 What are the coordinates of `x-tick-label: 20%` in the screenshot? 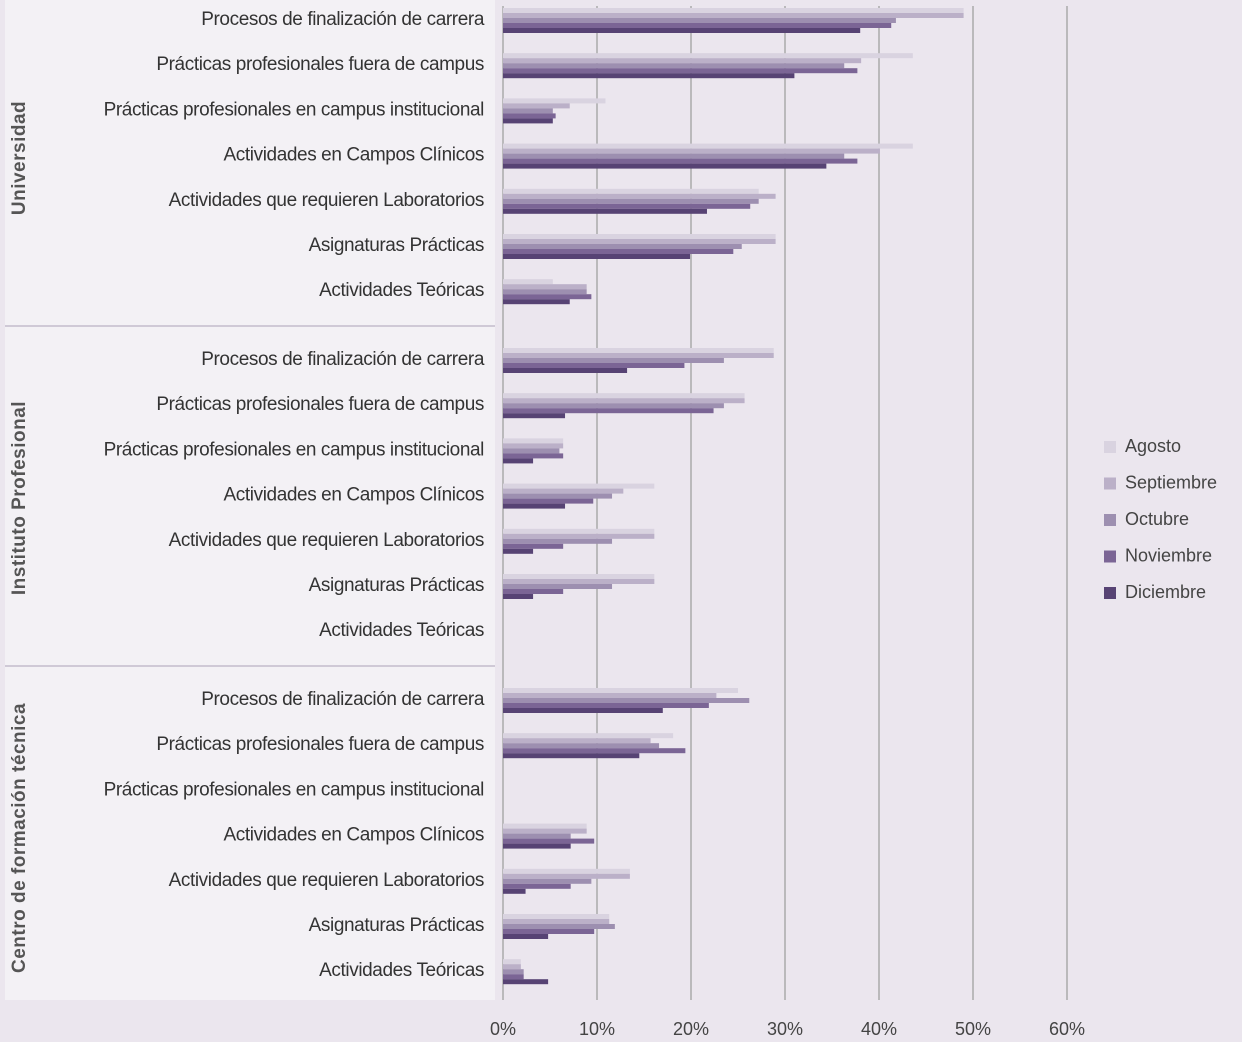 It's located at (691, 1029).